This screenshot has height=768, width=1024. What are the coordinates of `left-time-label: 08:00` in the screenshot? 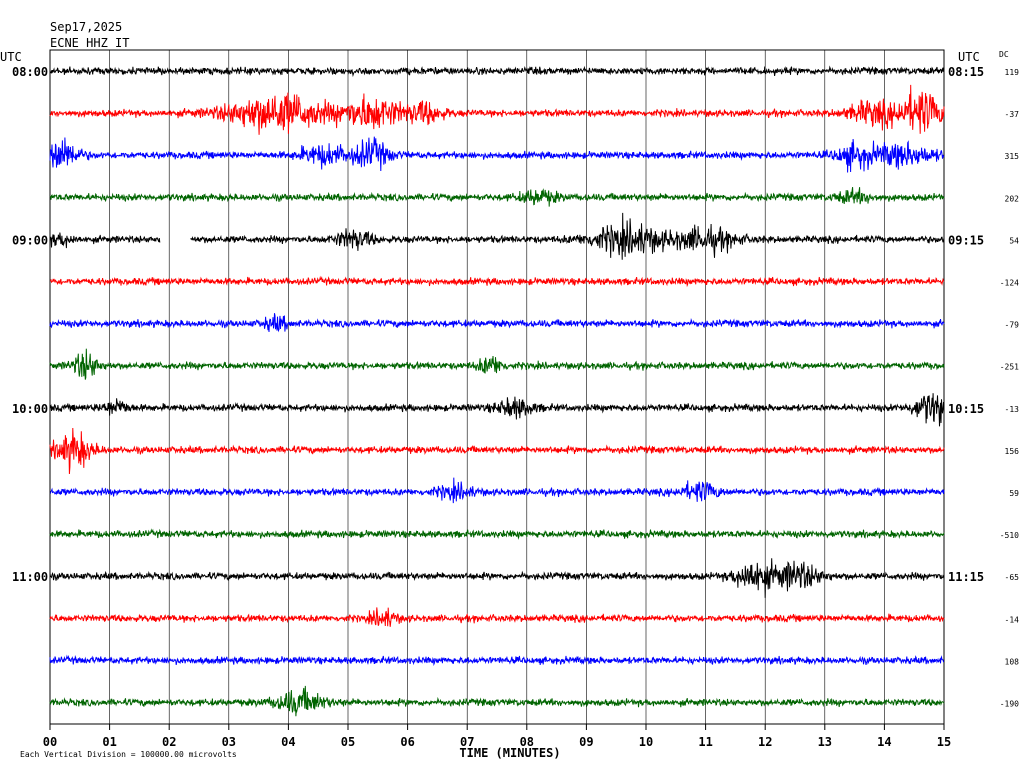 It's located at (30, 72).